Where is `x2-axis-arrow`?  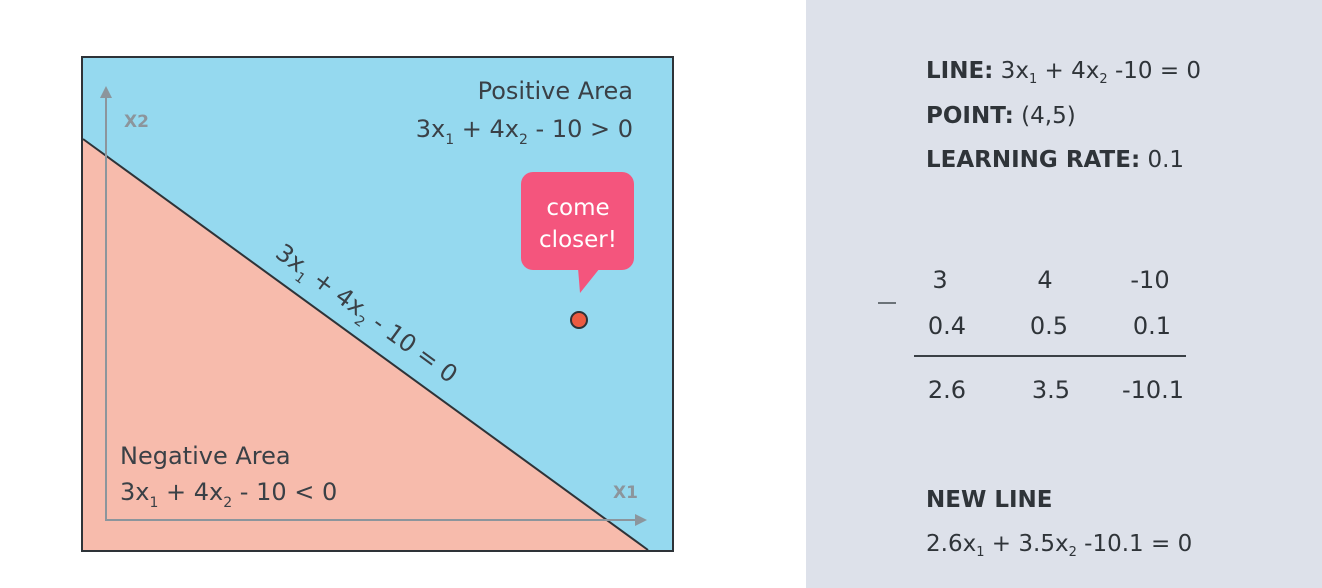
x2-axis-arrow is located at coordinates (106, 92).